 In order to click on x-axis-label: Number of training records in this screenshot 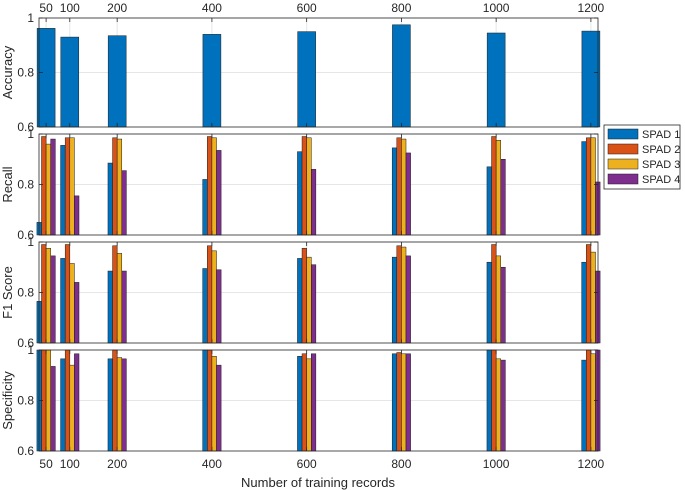, I will do `click(318, 482)`.